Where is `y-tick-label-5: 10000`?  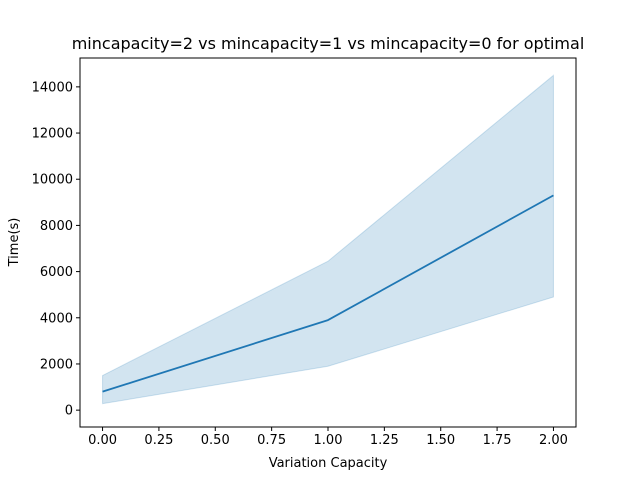
y-tick-label-5: 10000 is located at coordinates (52, 180).